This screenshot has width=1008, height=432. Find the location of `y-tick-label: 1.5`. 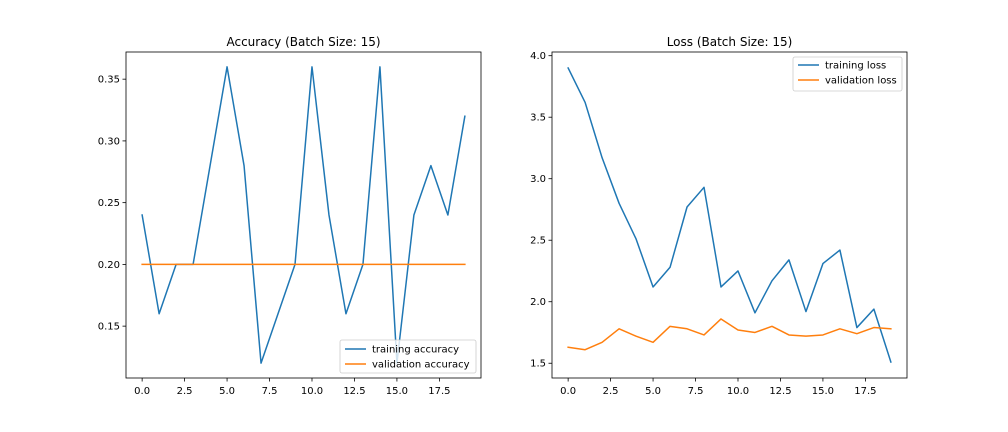

y-tick-label: 1.5 is located at coordinates (538, 364).